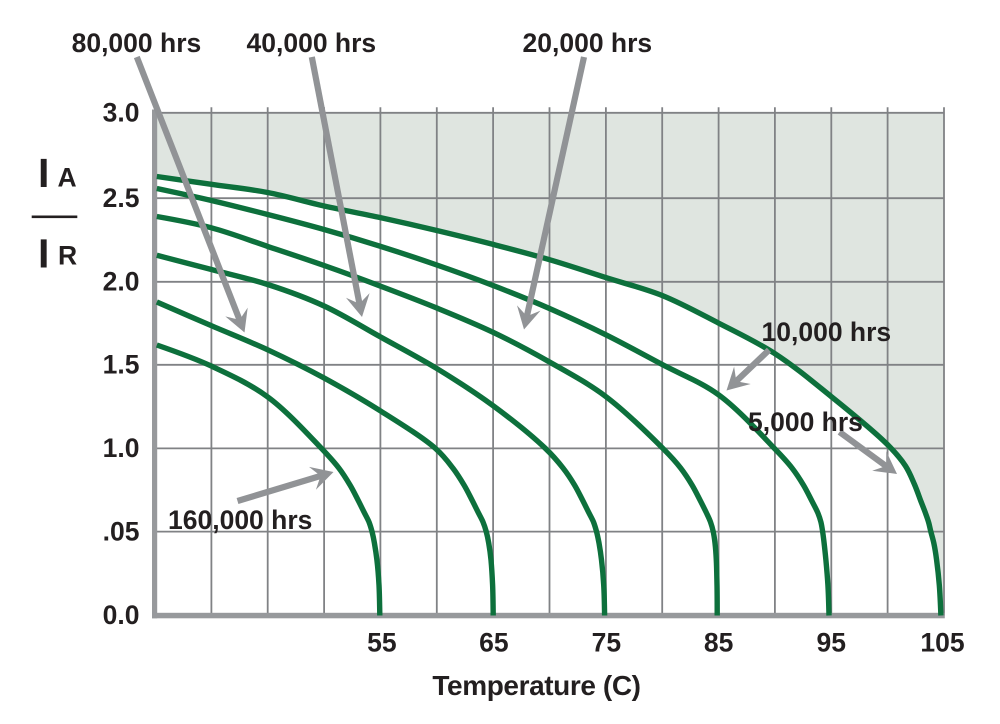 This screenshot has width=1000, height=724. What do you see at coordinates (137, 43) in the screenshot?
I see `svg-text: 80,000 hrs` at bounding box center [137, 43].